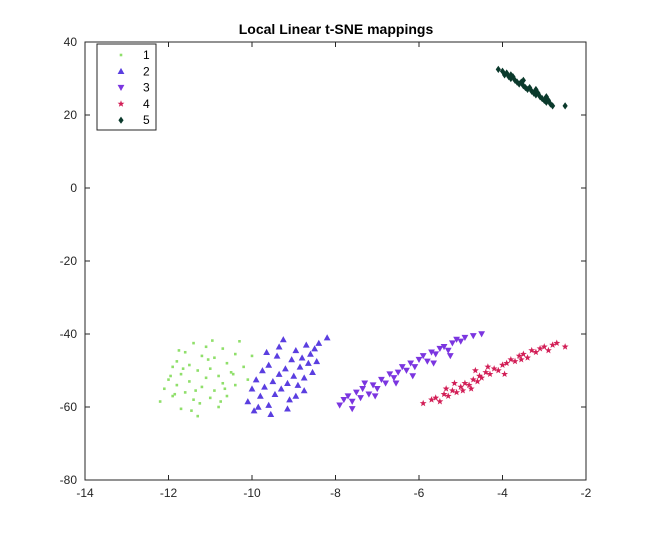 The image size is (645, 541). I want to click on y-tick-label: -40, so click(69, 334).